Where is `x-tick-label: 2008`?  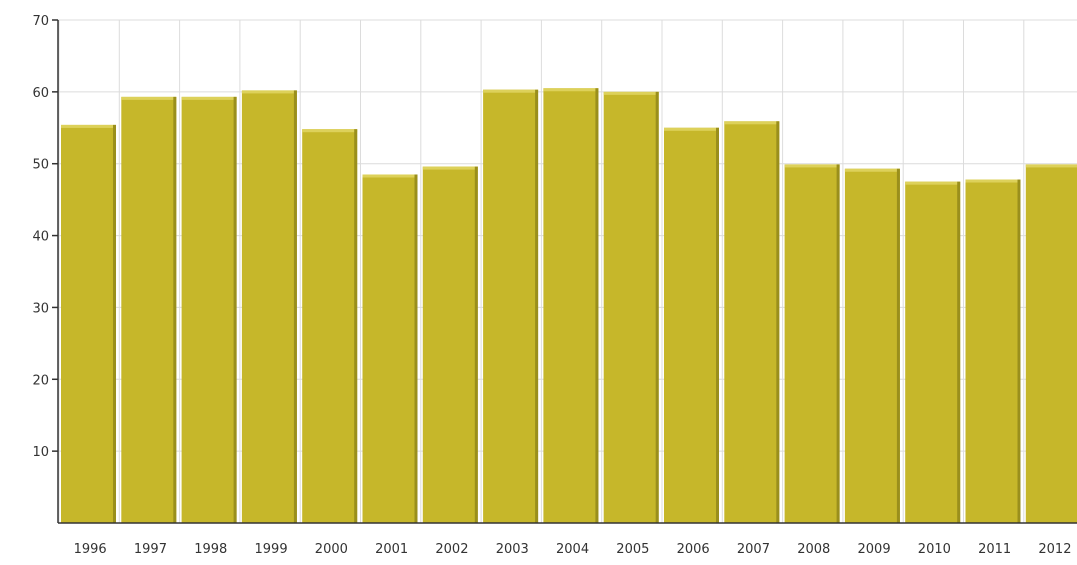
x-tick-label: 2008 is located at coordinates (813, 549).